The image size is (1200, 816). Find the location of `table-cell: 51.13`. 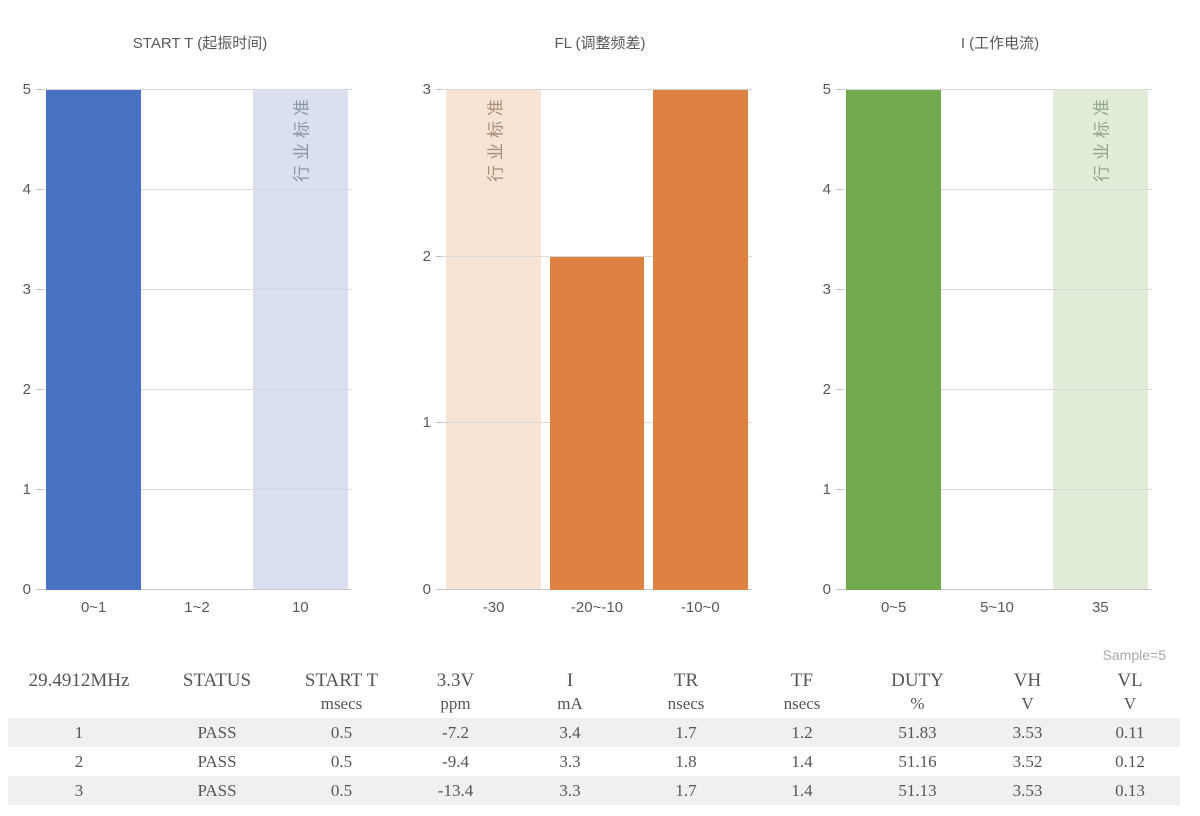

table-cell: 51.13 is located at coordinates (917, 790).